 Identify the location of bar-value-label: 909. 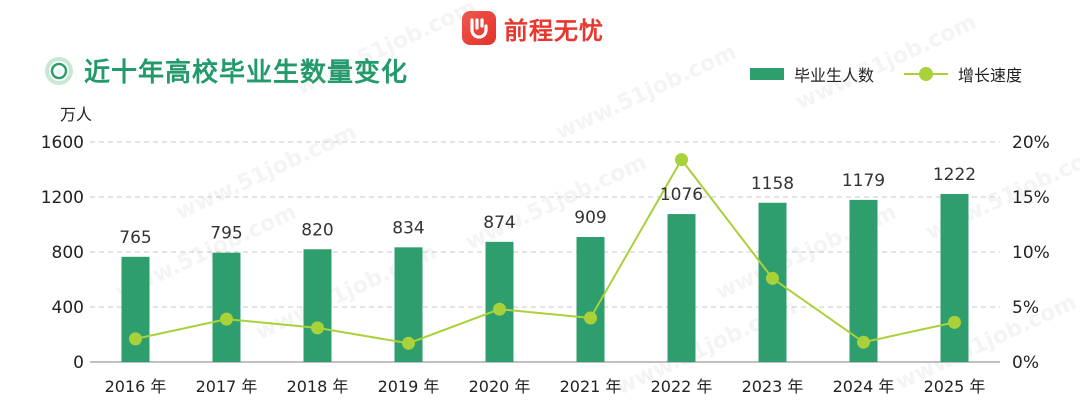
(590, 218).